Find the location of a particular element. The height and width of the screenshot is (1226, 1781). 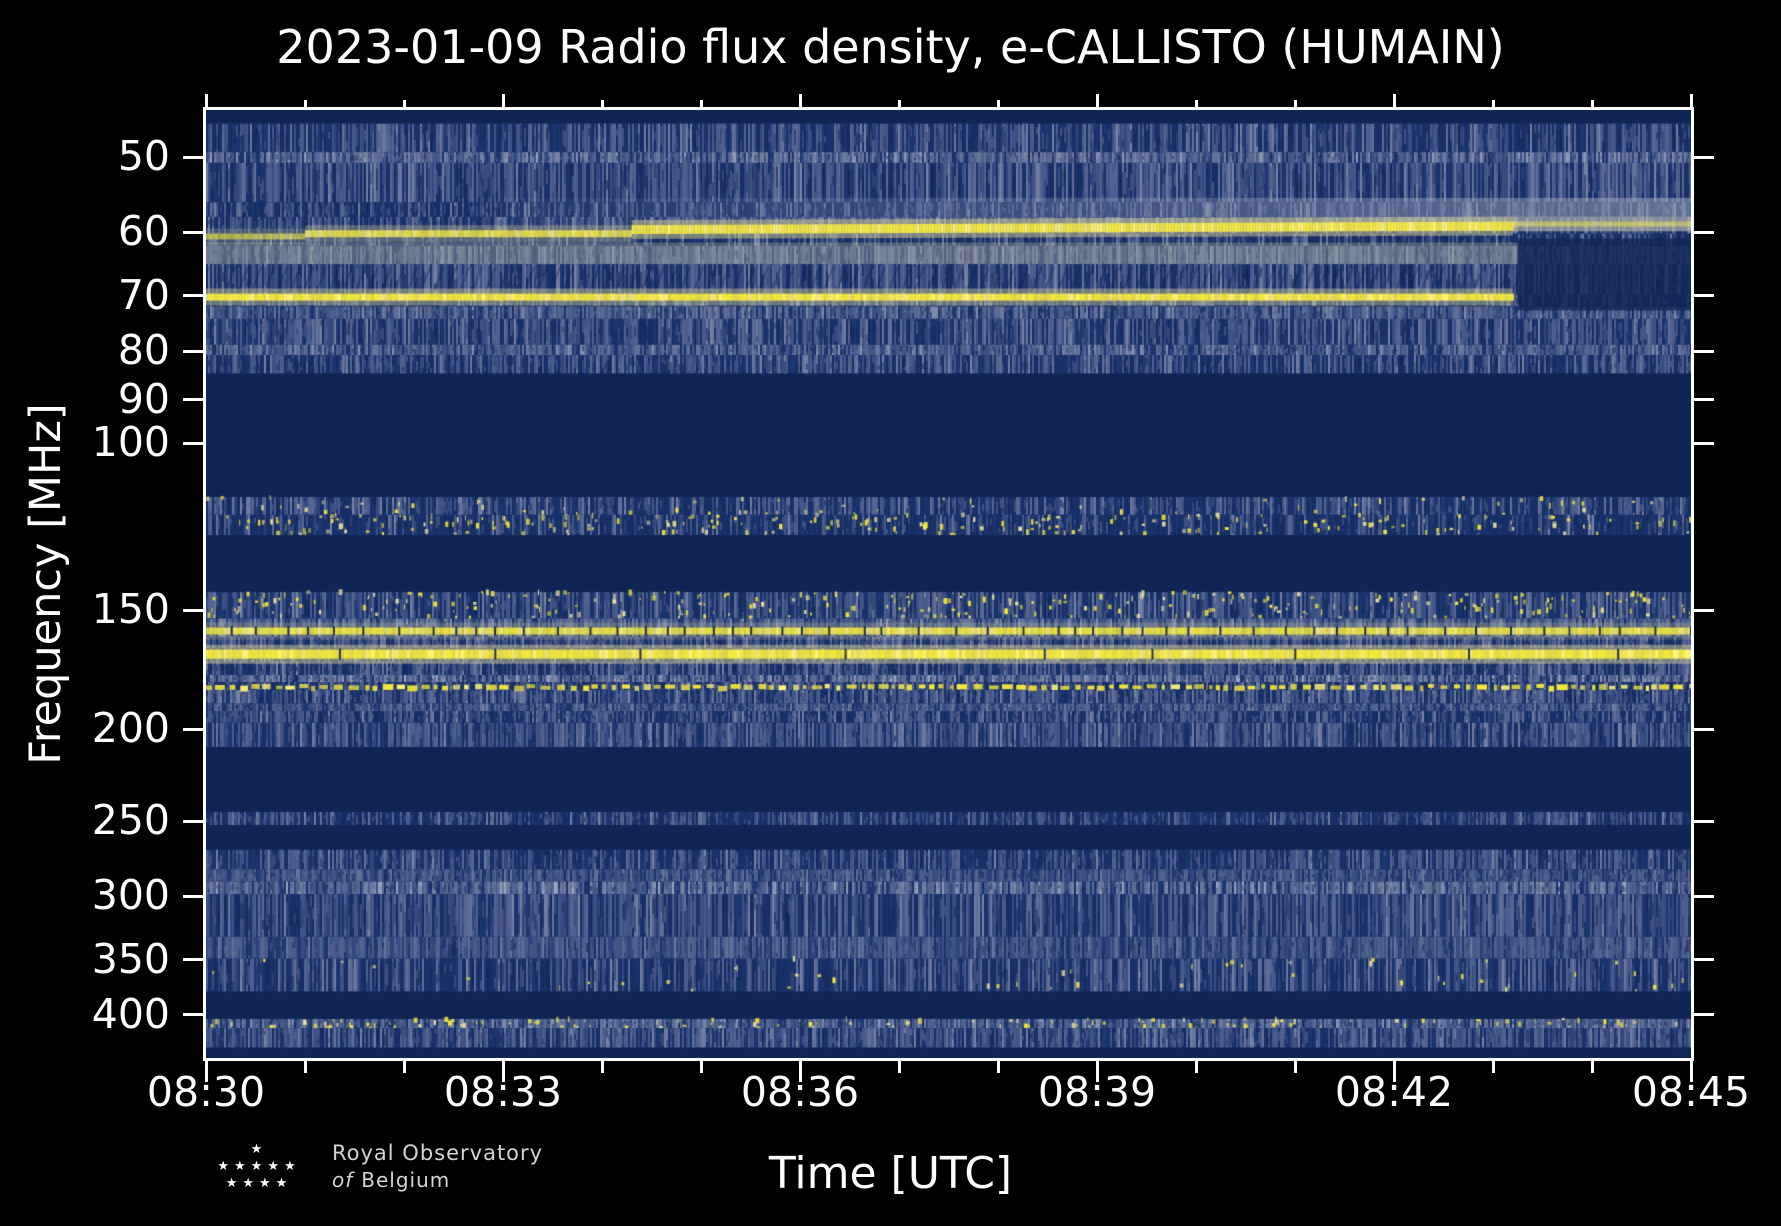

y-tick-label: 200 is located at coordinates (130, 728).